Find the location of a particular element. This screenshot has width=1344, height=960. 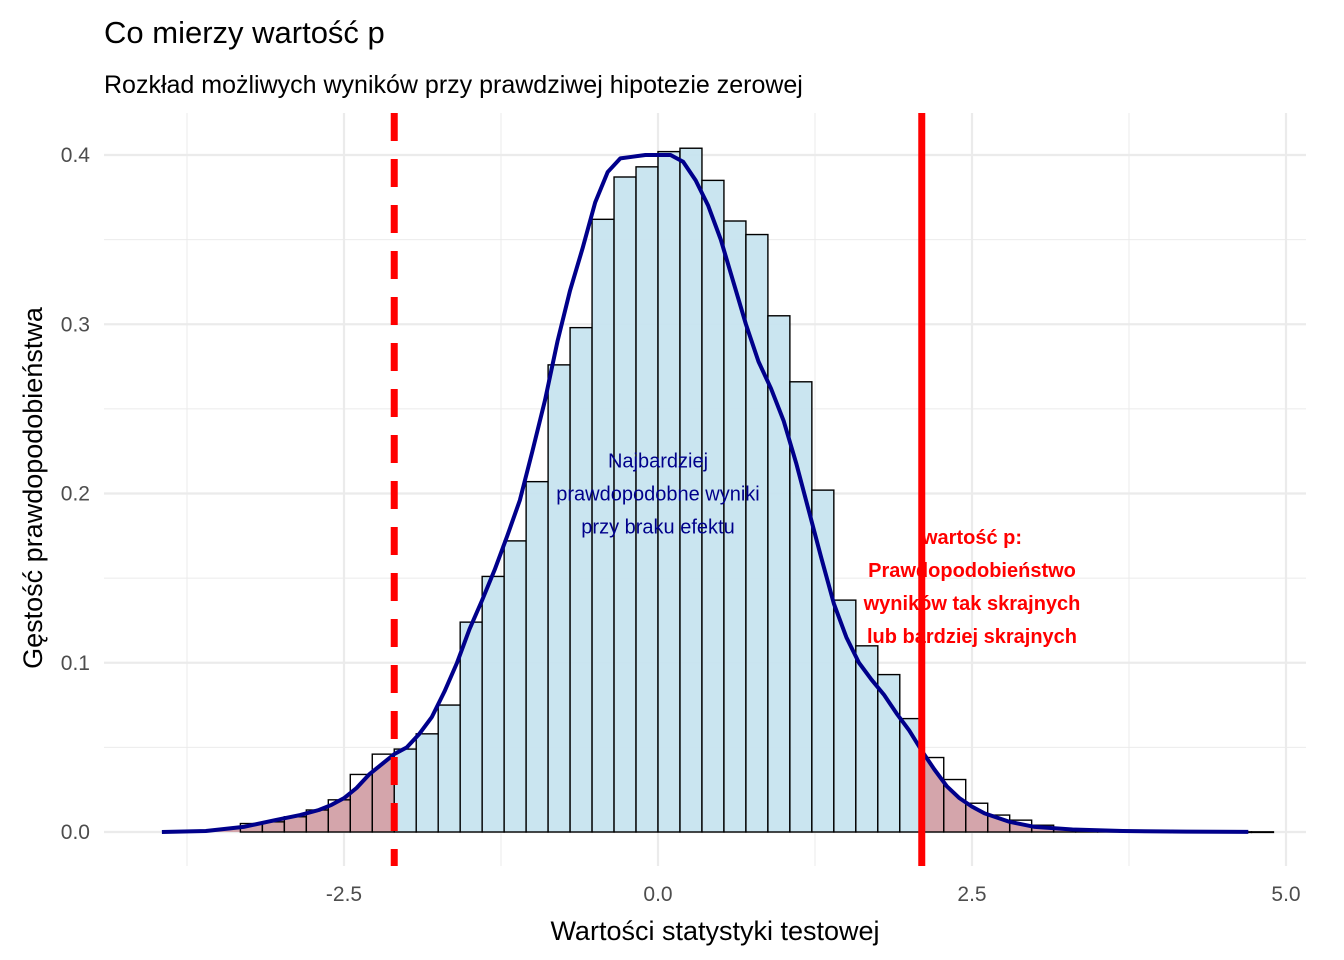

y-tick-label: 0.2 is located at coordinates (75, 494).